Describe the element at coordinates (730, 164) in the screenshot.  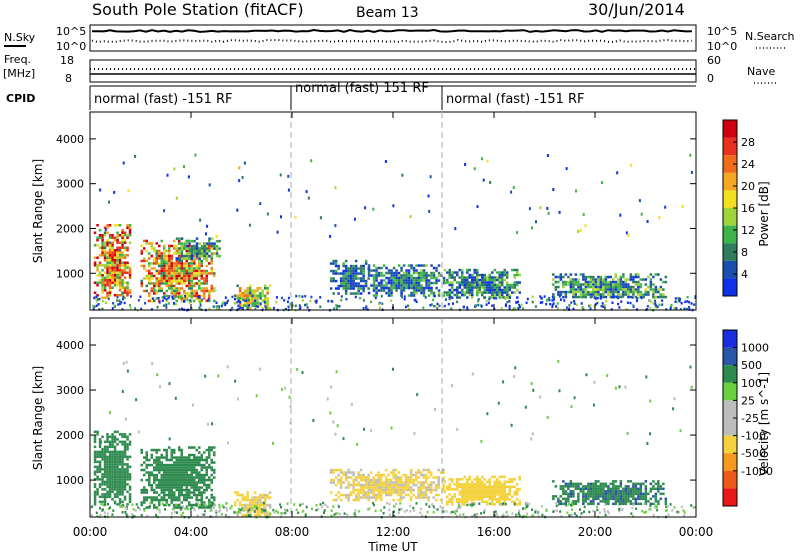
I see `colorbar-swatch` at that location.